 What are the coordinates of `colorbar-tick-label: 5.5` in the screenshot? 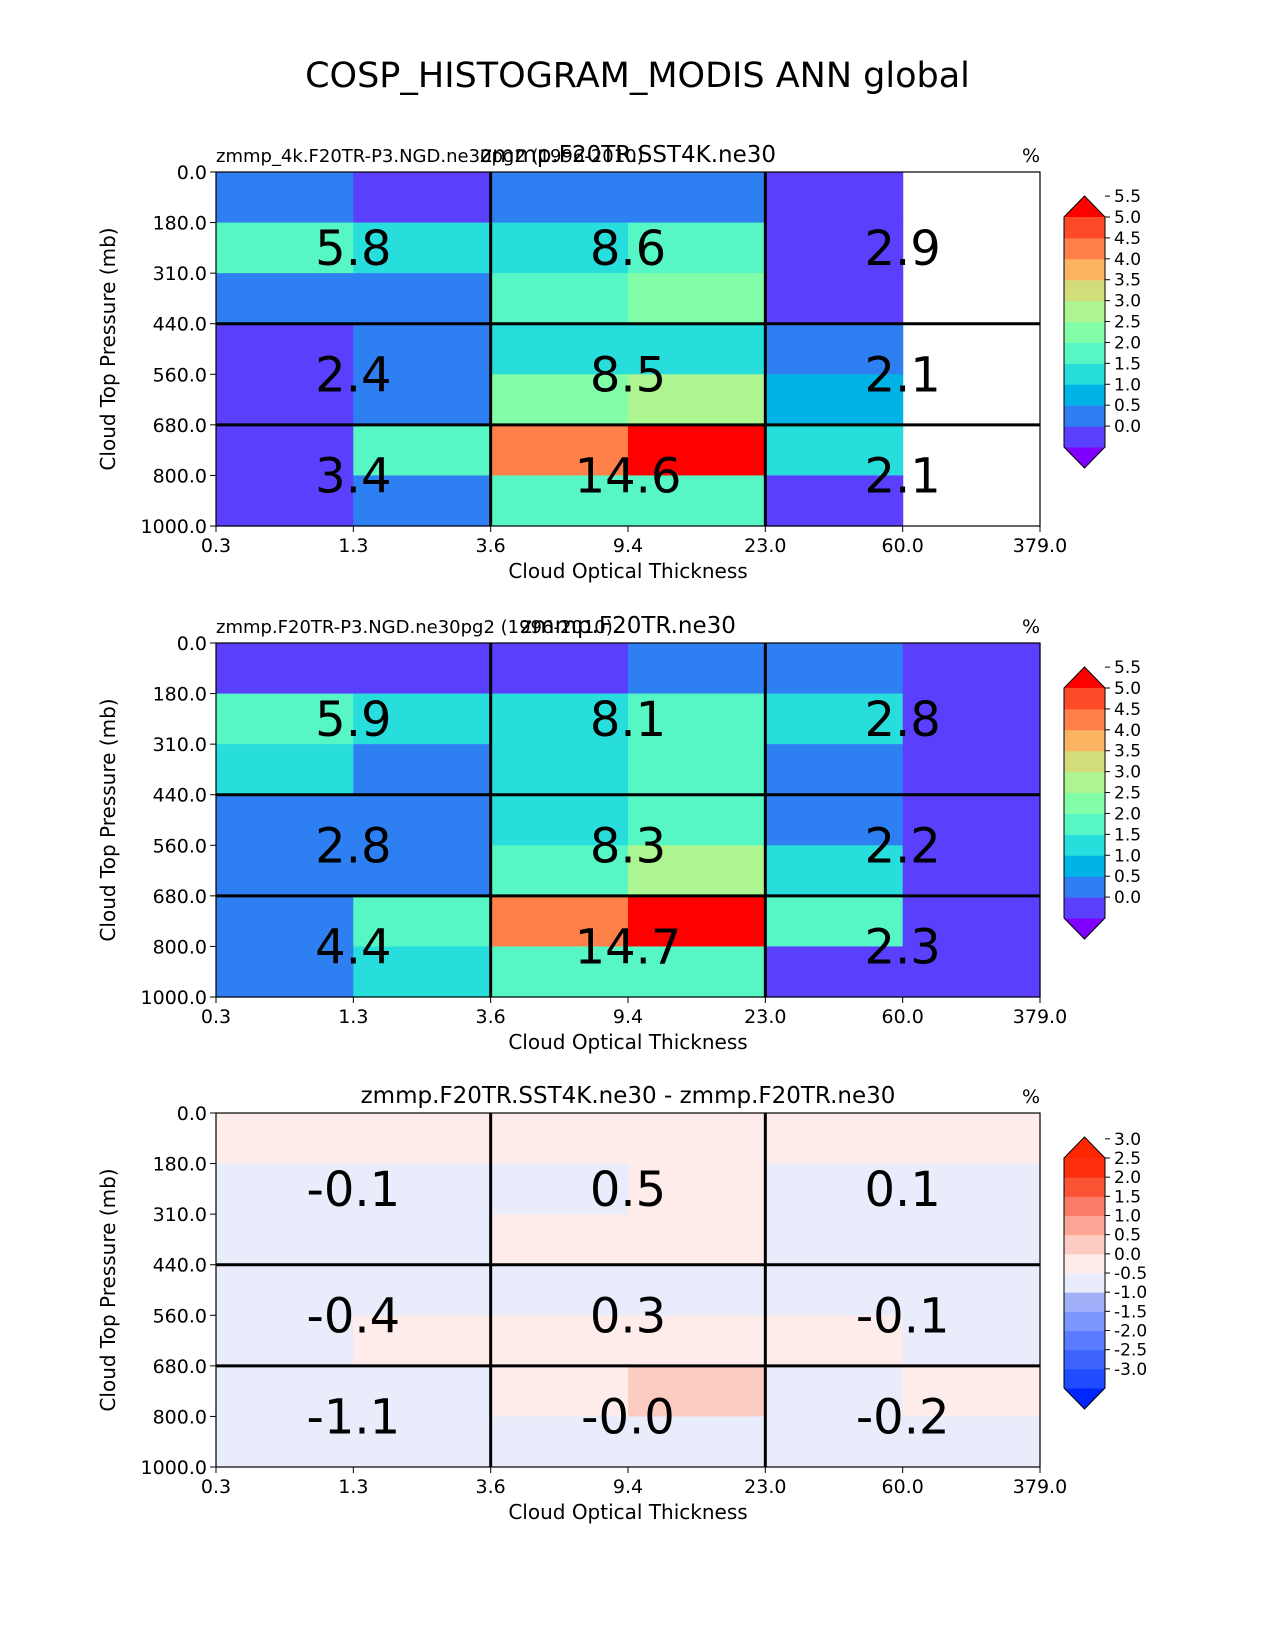 It's located at (1127, 668).